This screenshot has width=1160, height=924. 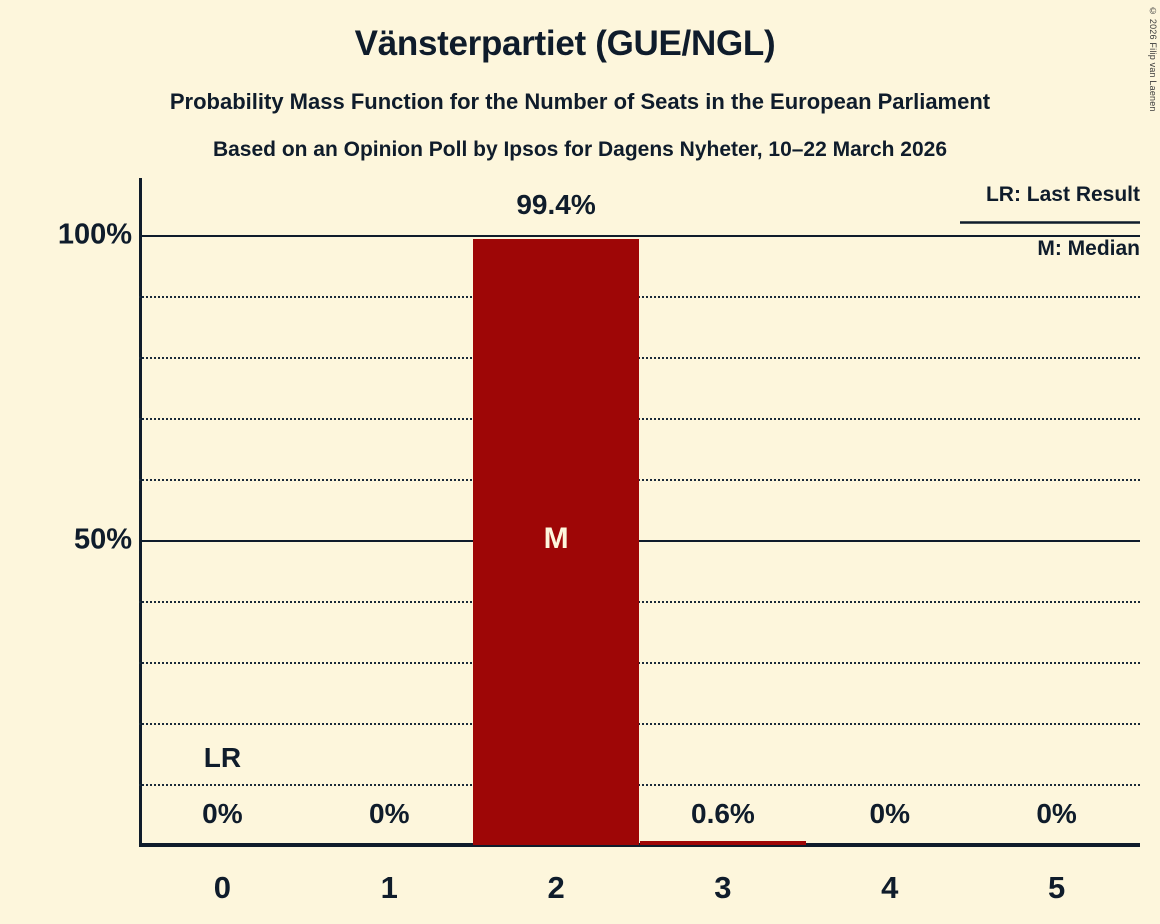 What do you see at coordinates (556, 887) in the screenshot?
I see `x-tick-label-2: 2` at bounding box center [556, 887].